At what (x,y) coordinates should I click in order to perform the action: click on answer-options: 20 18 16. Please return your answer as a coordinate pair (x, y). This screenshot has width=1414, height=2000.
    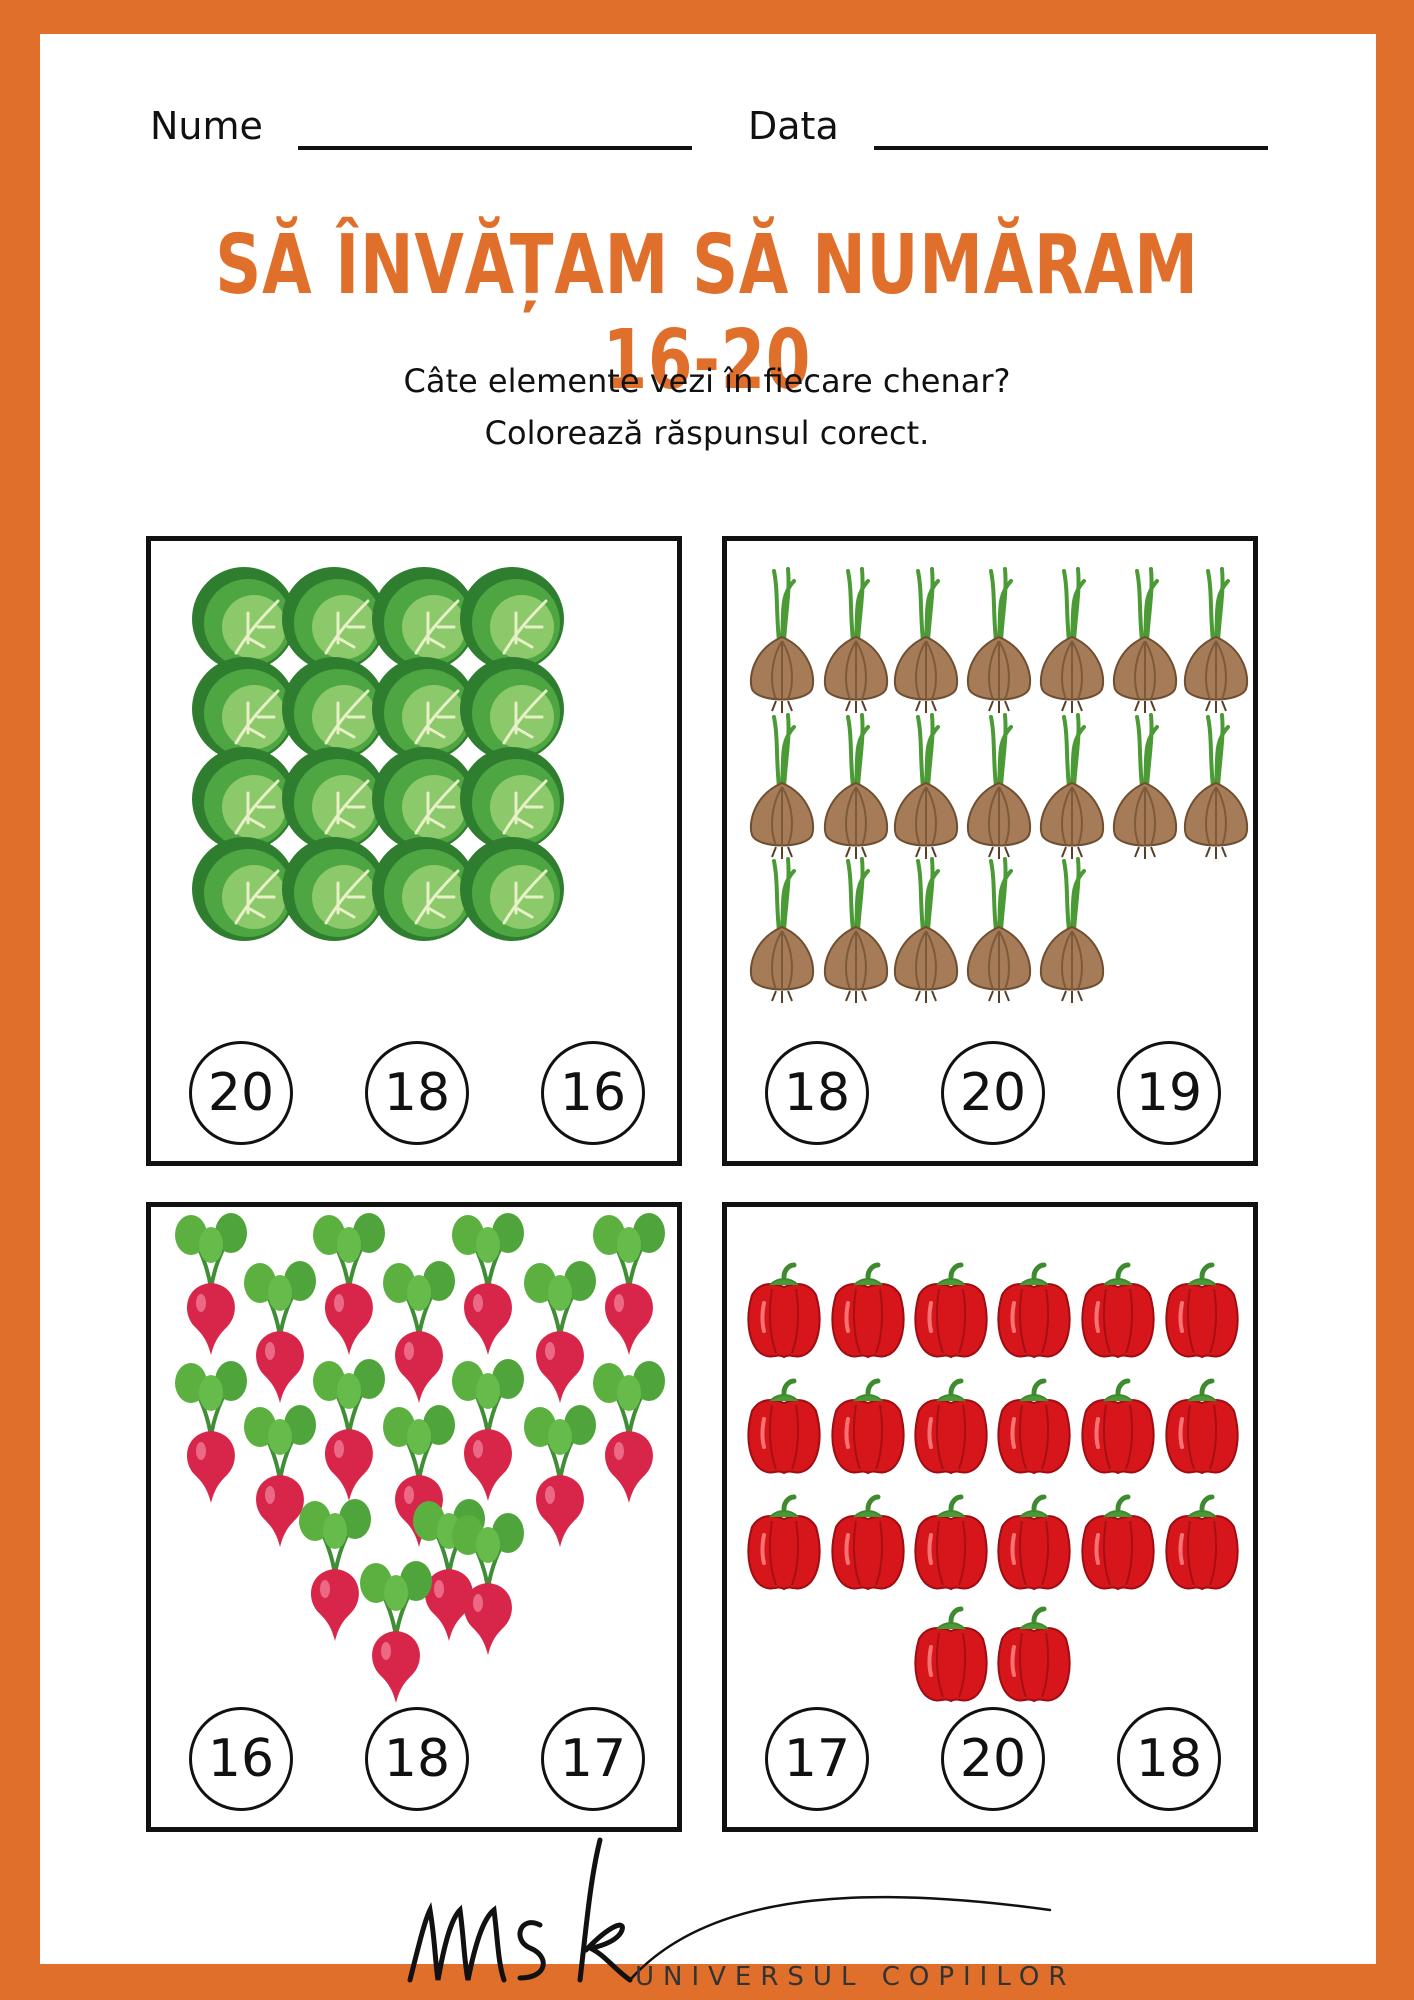
    Looking at the image, I should click on (414, 1096).